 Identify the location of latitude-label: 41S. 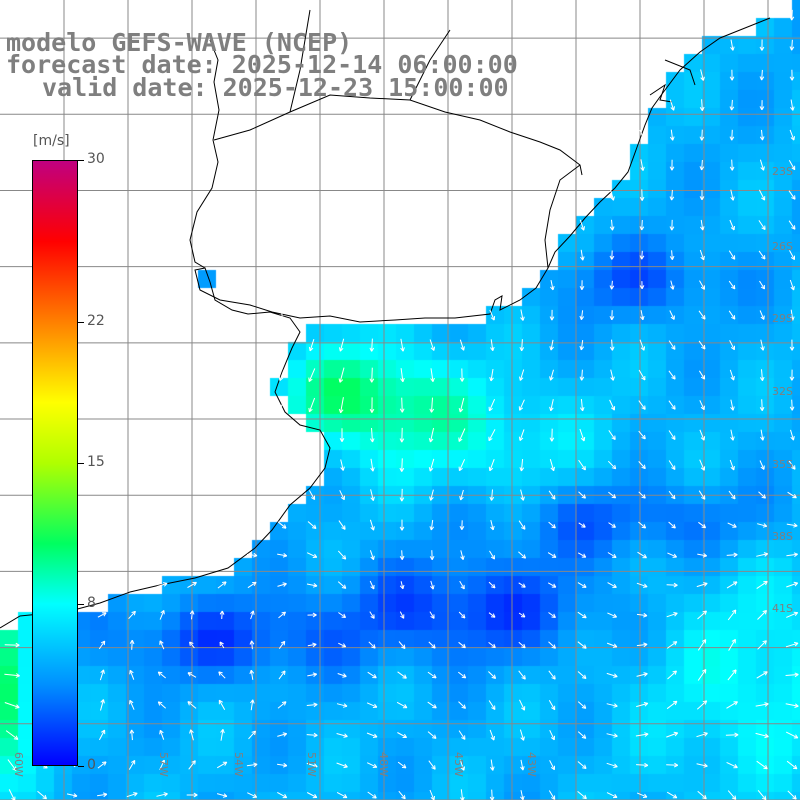
(782, 608).